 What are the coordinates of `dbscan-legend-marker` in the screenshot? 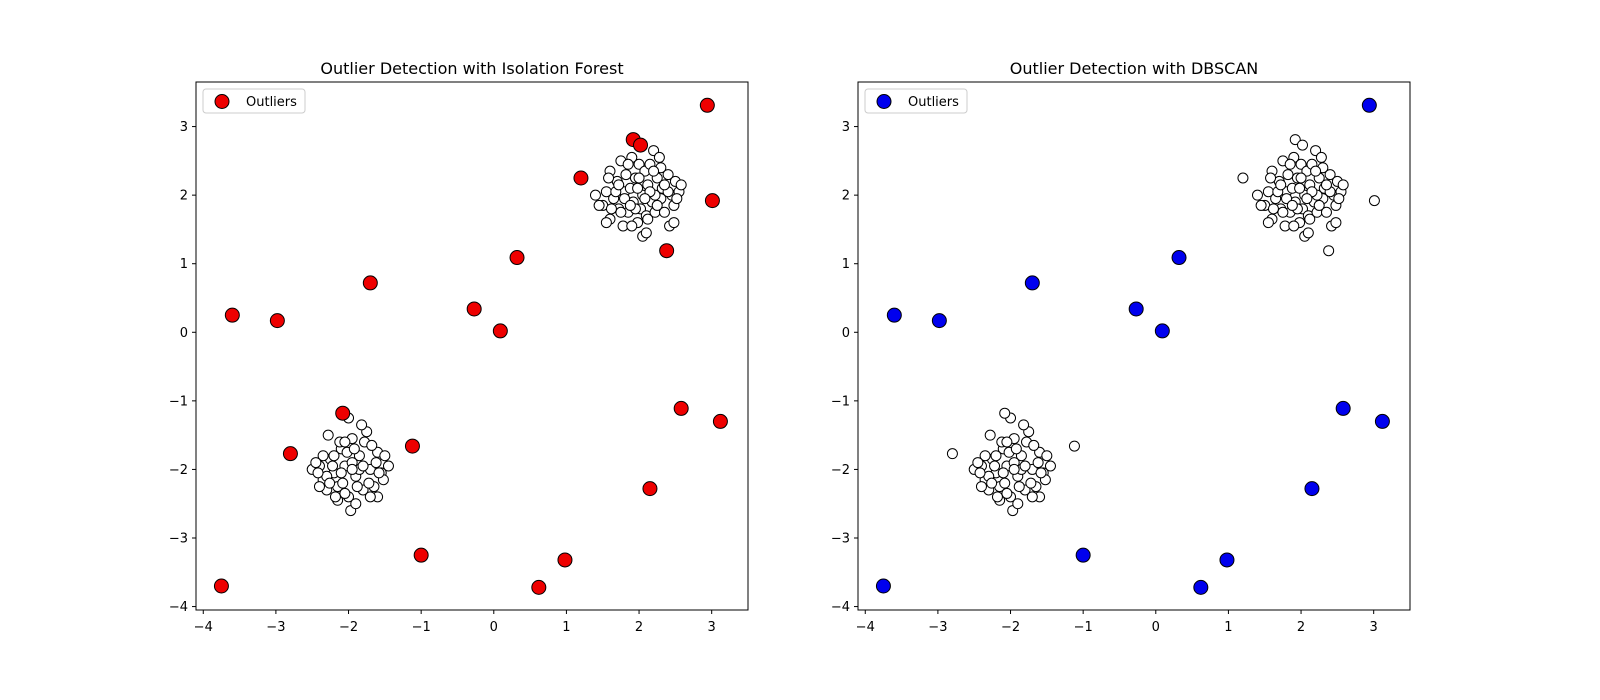 It's located at (884, 101).